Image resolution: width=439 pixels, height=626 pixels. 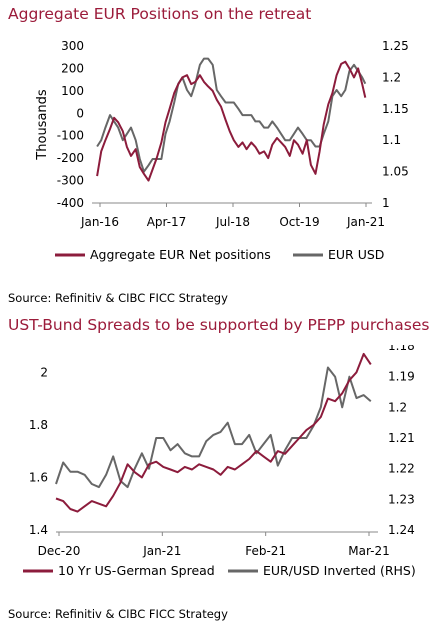 I want to click on chart2-legend-label: 10 Yr US-German Spread, so click(x=136, y=570).